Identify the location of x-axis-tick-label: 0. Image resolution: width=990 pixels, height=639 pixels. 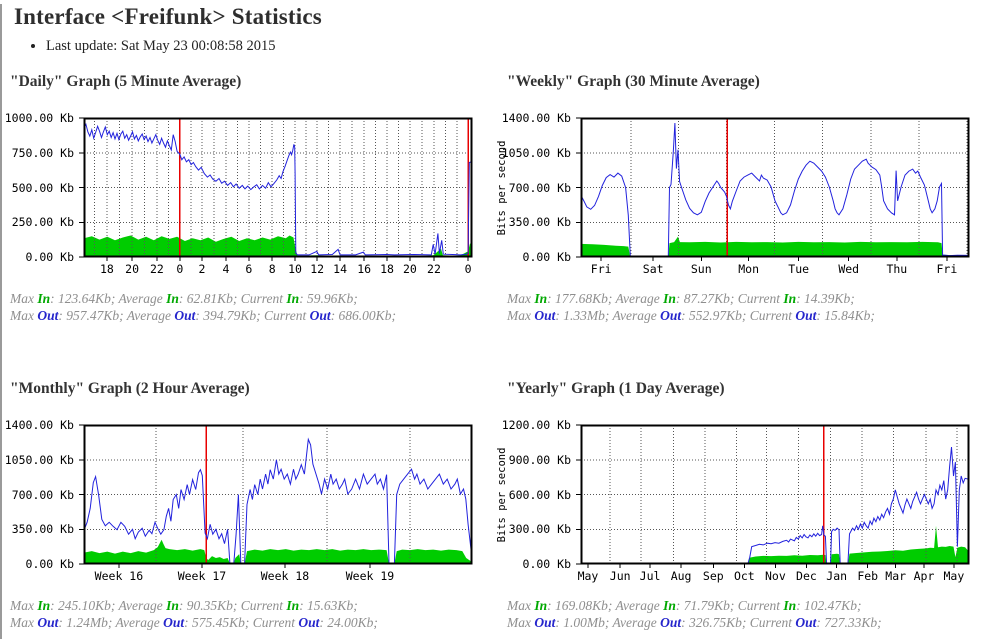
(180, 269).